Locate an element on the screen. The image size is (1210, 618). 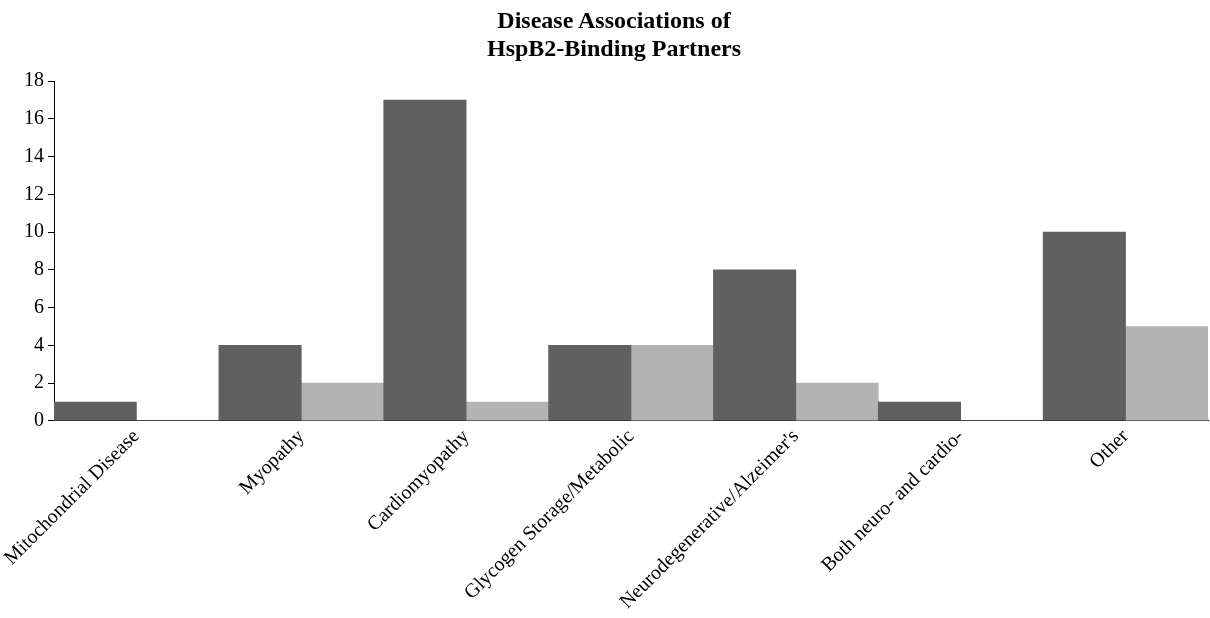
y-tick-label: 16 is located at coordinates (34, 117).